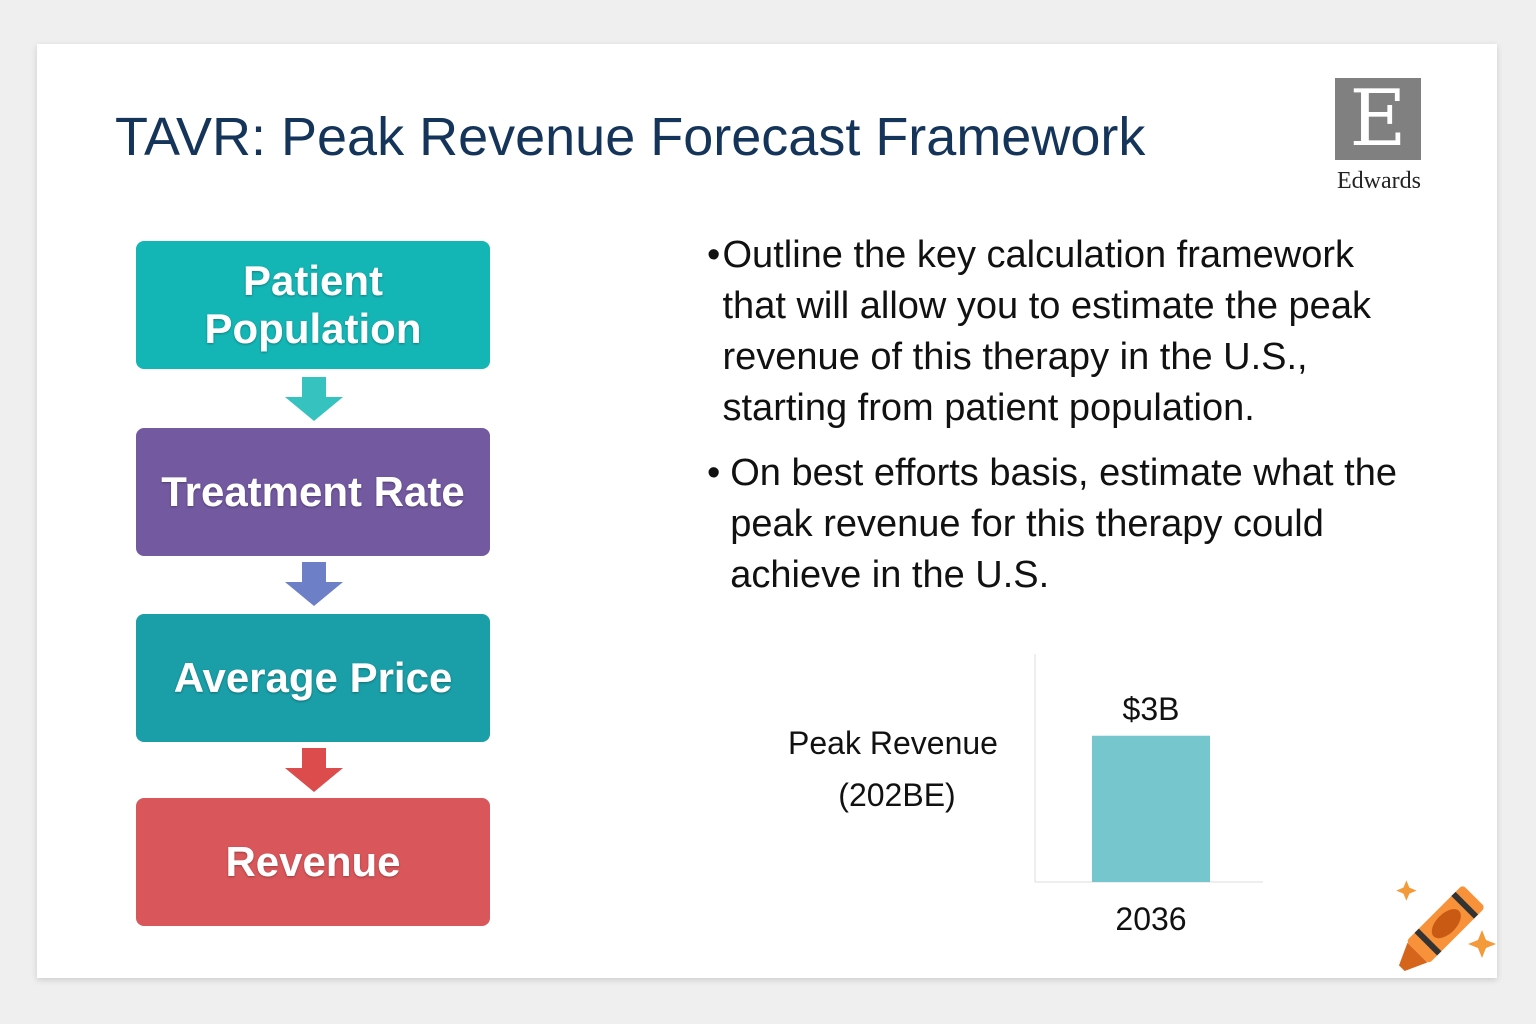 The width and height of the screenshot is (1536, 1024). Describe the element at coordinates (313, 305) in the screenshot. I see `step-patient-population: Patient Population` at that location.